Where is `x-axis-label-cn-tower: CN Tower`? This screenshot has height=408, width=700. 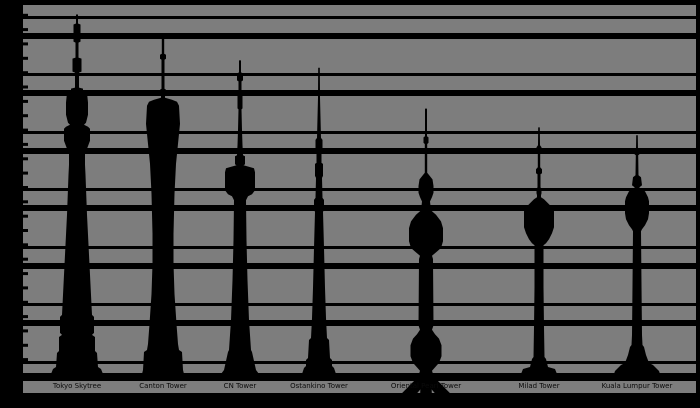 x-axis-label-cn-tower: CN Tower is located at coordinates (240, 386).